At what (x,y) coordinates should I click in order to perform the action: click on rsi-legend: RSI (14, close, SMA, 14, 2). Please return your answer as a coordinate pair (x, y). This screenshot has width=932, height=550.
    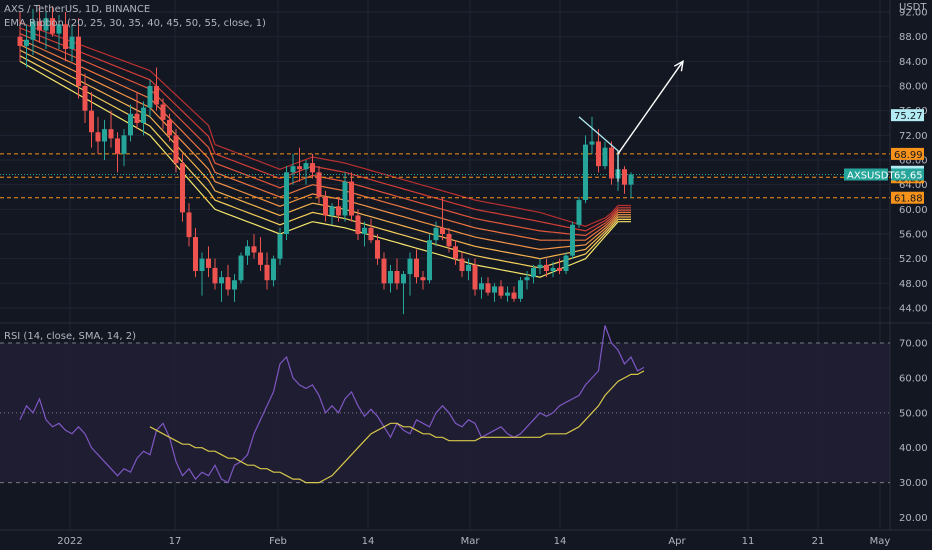
    Looking at the image, I should click on (70, 336).